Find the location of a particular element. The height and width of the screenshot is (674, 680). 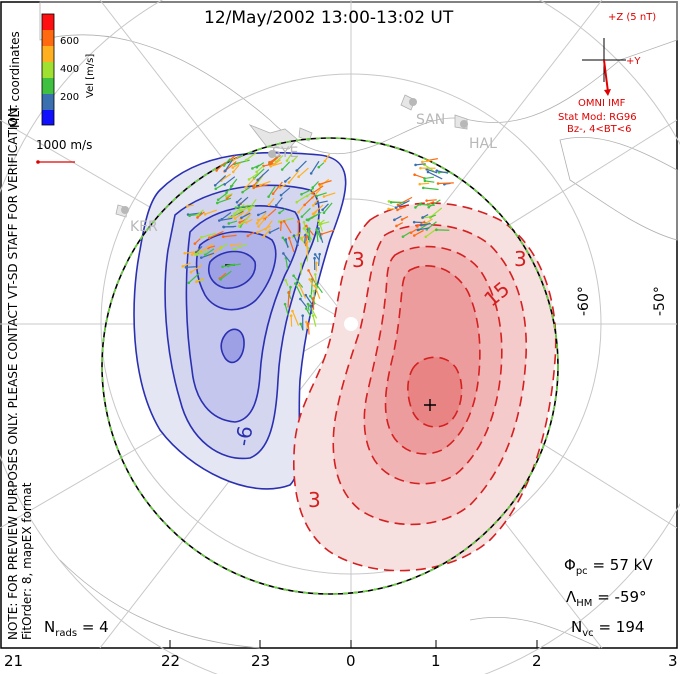

color-bar-segment is located at coordinates (48, 38).